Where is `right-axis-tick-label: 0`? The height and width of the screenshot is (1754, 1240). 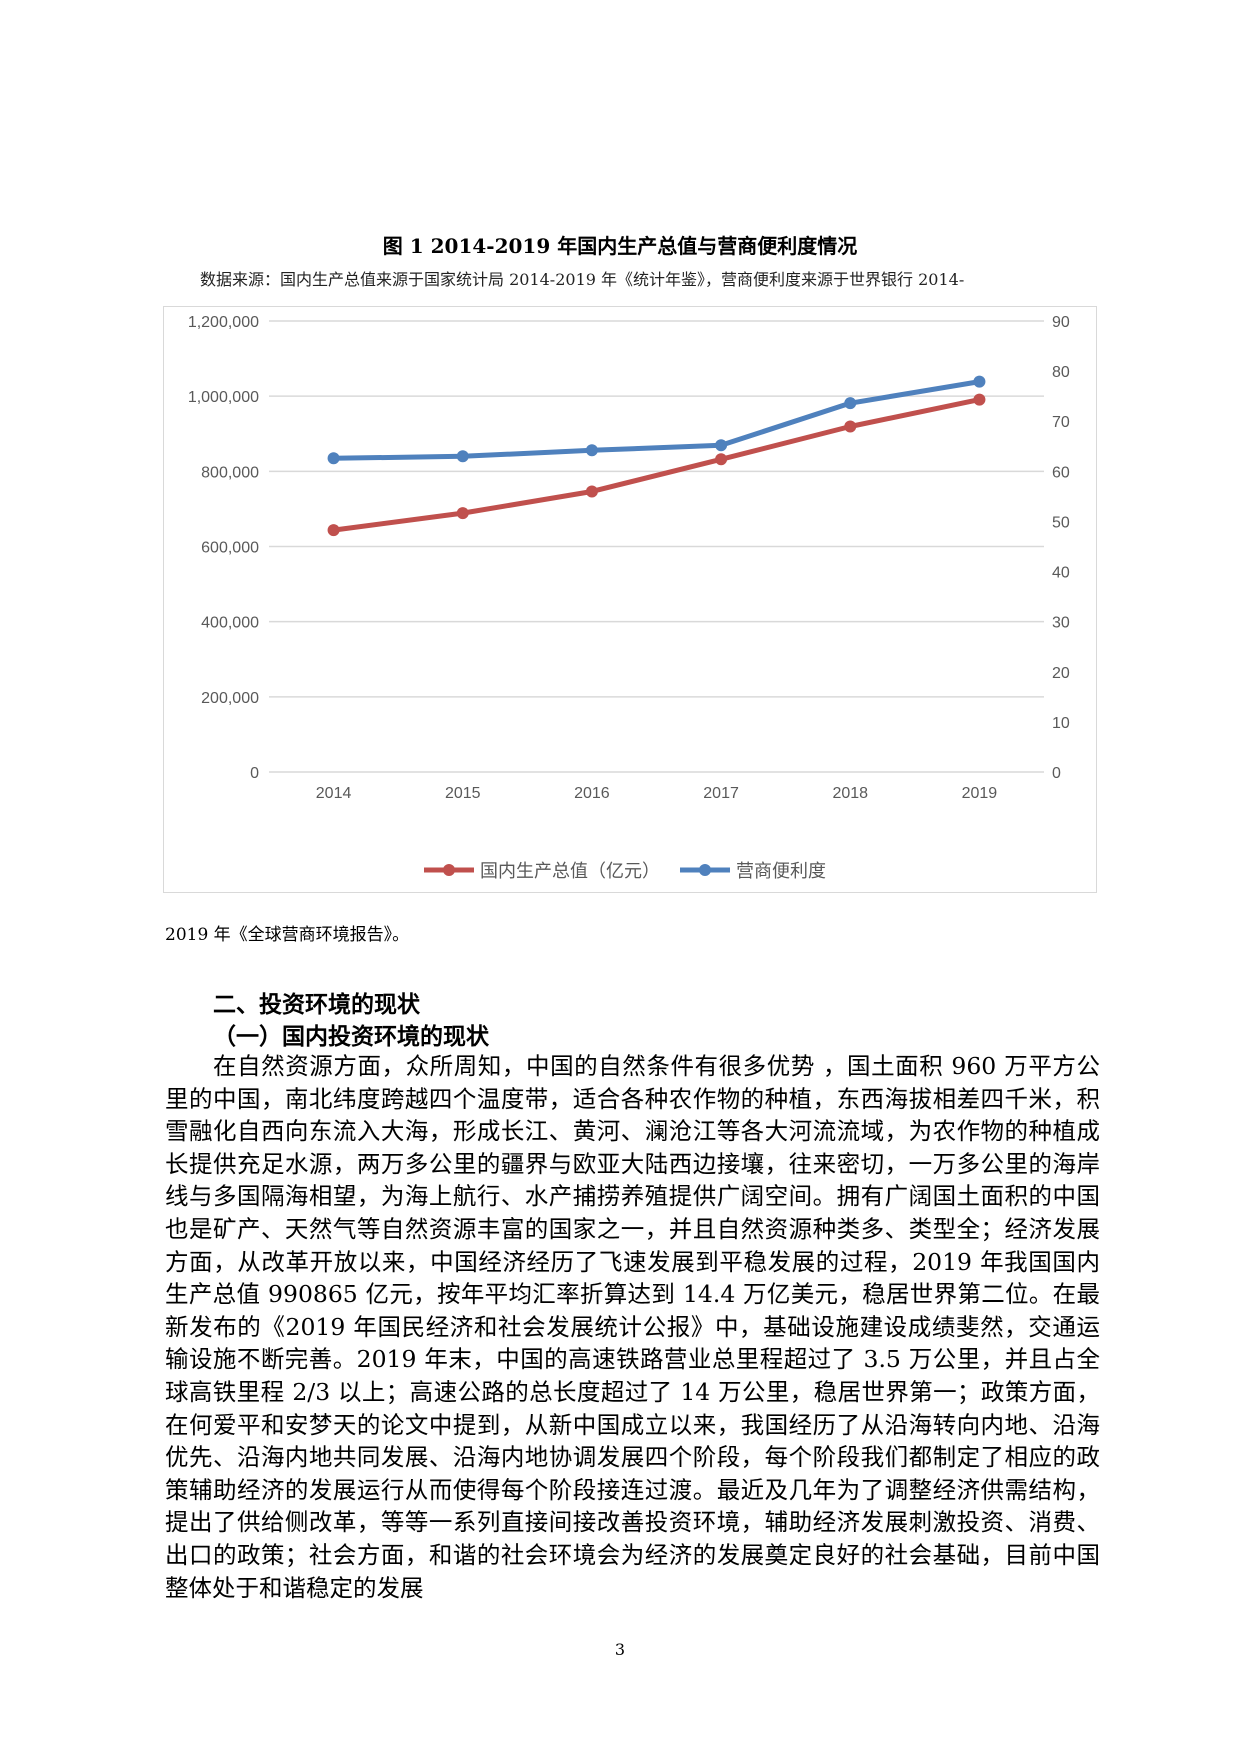
right-axis-tick-label: 0 is located at coordinates (1056, 773).